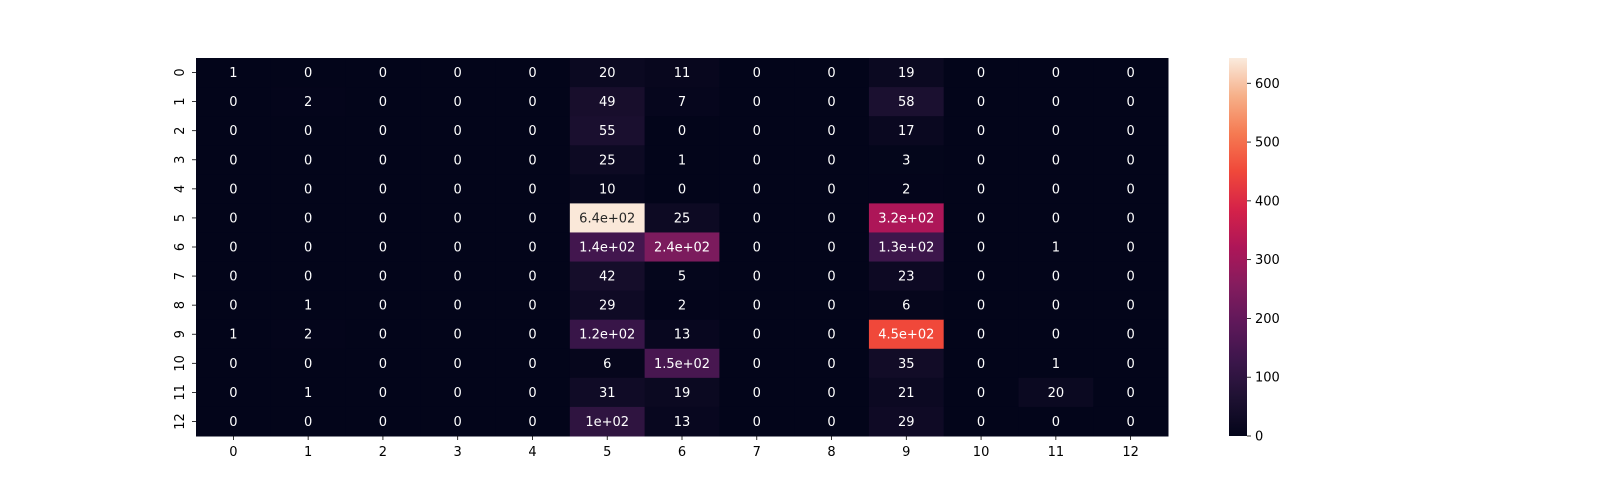 The width and height of the screenshot is (1600, 500). Describe the element at coordinates (180, 247) in the screenshot. I see `y-tick-label: 6` at that location.